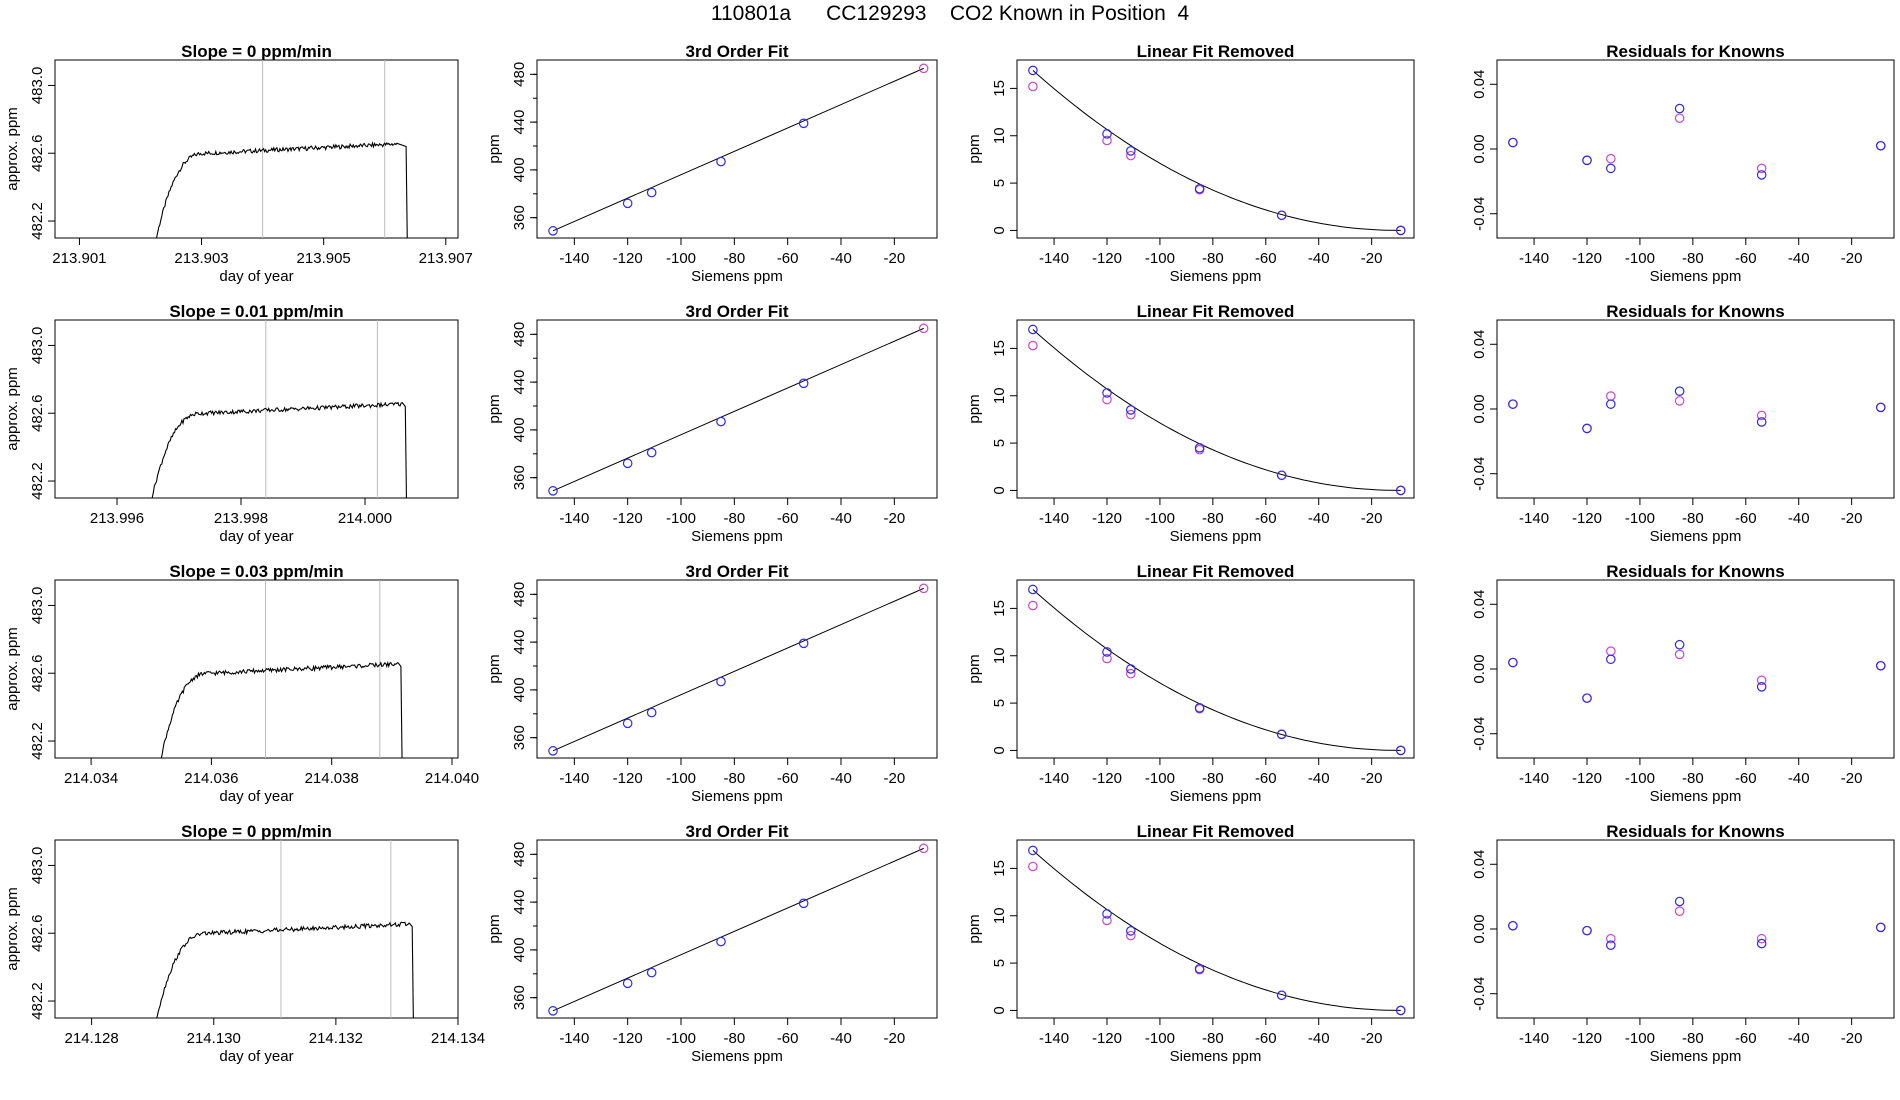  Describe the element at coordinates (999, 868) in the screenshot. I see `y-tick-label: 15` at that location.